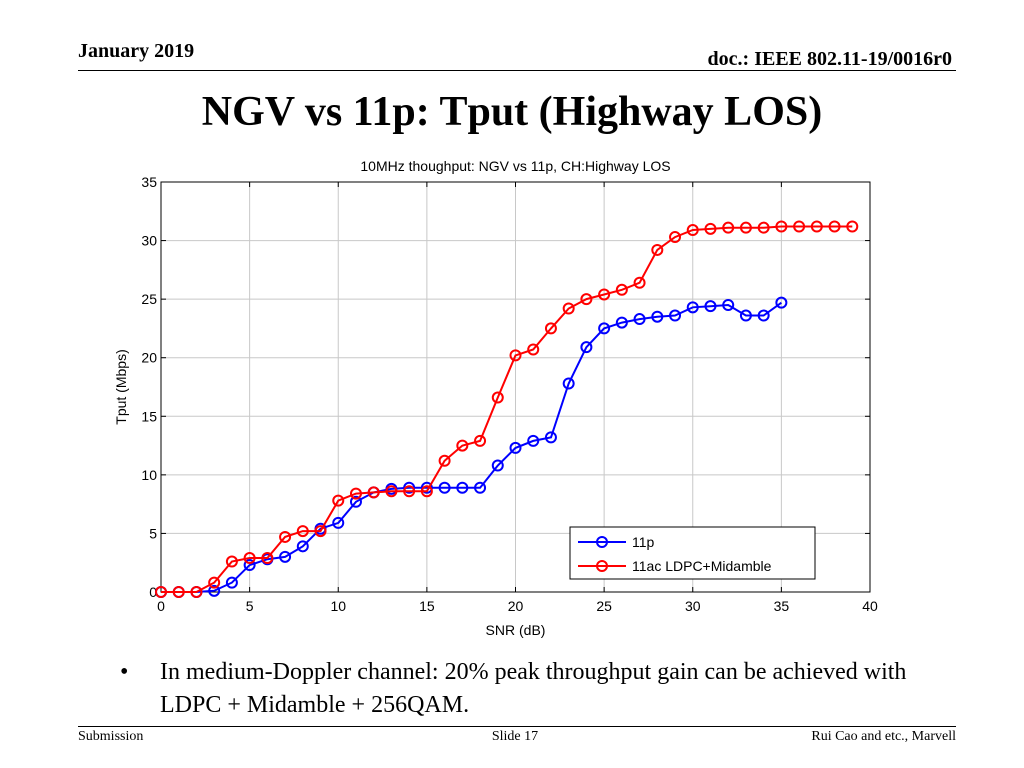 The height and width of the screenshot is (768, 1024). What do you see at coordinates (702, 566) in the screenshot?
I see `legend-label: 11ac LDPC+Midamble` at bounding box center [702, 566].